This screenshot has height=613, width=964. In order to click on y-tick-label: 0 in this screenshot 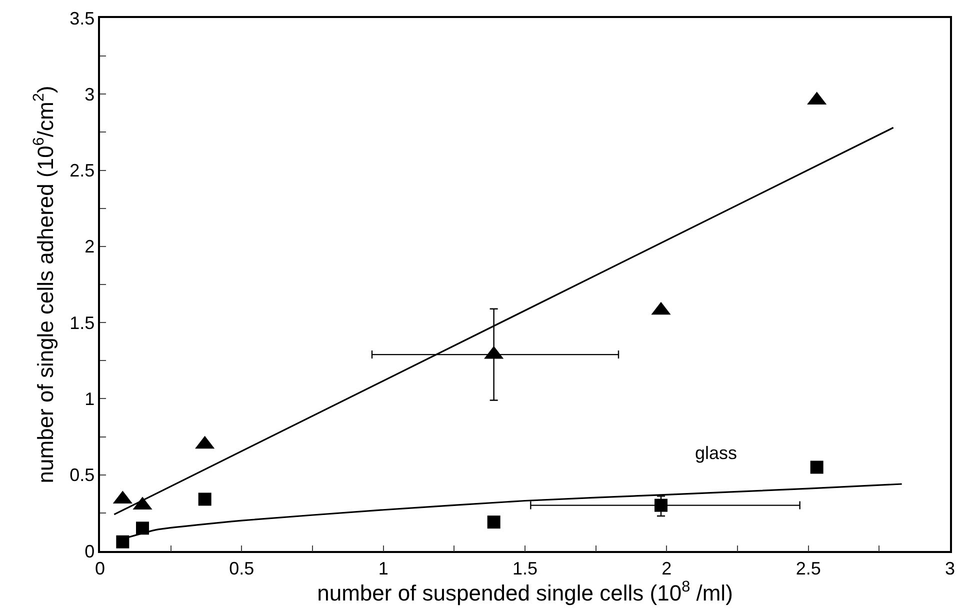, I will do `click(89, 551)`.